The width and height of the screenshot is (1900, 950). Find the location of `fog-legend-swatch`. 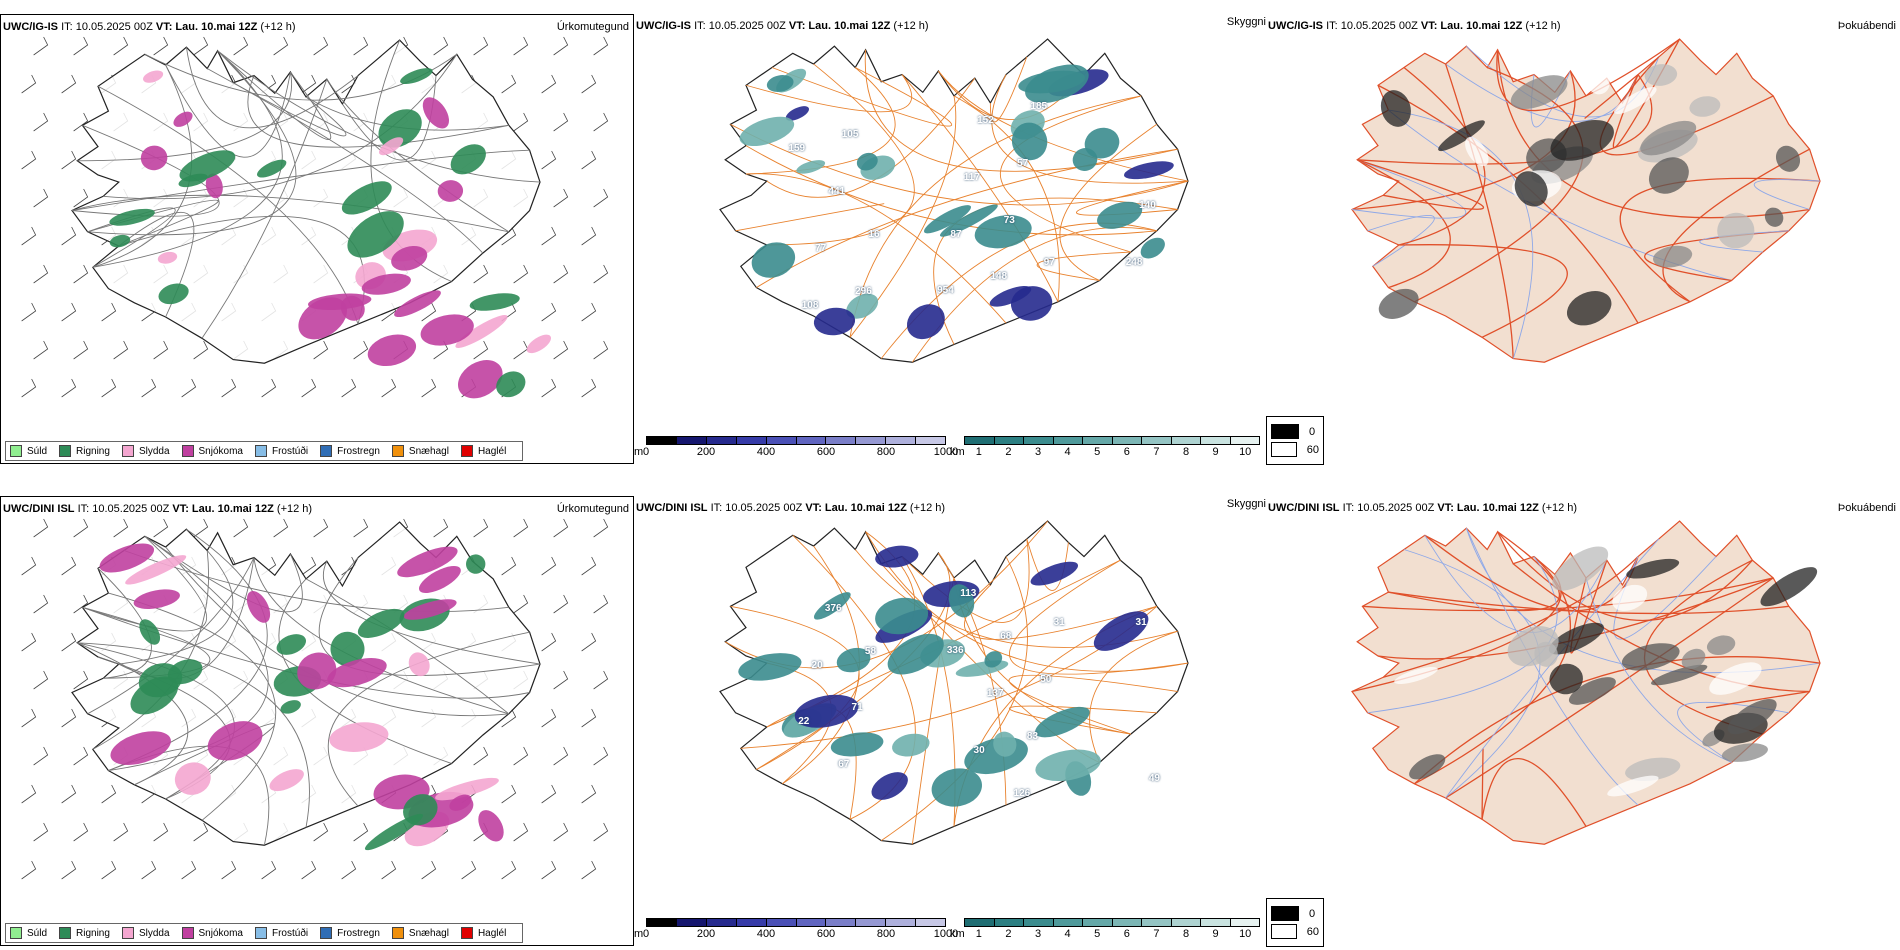

fog-legend-swatch is located at coordinates (1285, 913).